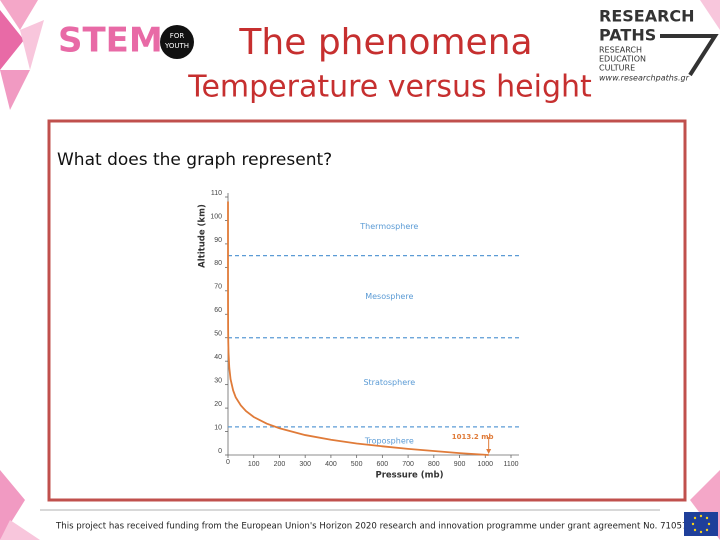 The width and height of the screenshot is (720, 540). I want to click on y-tick-label: 60, so click(218, 310).